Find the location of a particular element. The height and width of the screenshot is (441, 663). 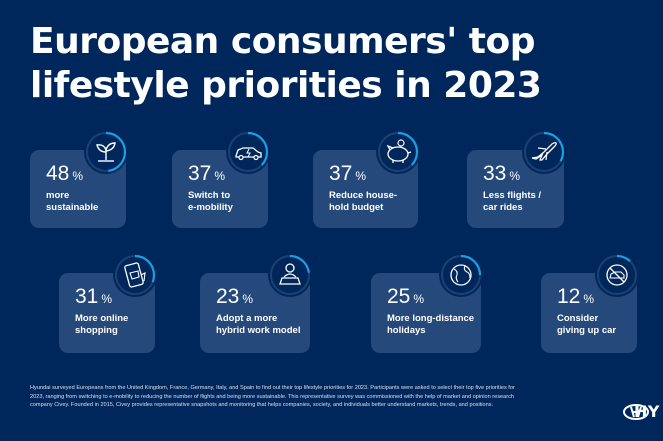

hyundai-logo-text: HY is located at coordinates (647, 411).